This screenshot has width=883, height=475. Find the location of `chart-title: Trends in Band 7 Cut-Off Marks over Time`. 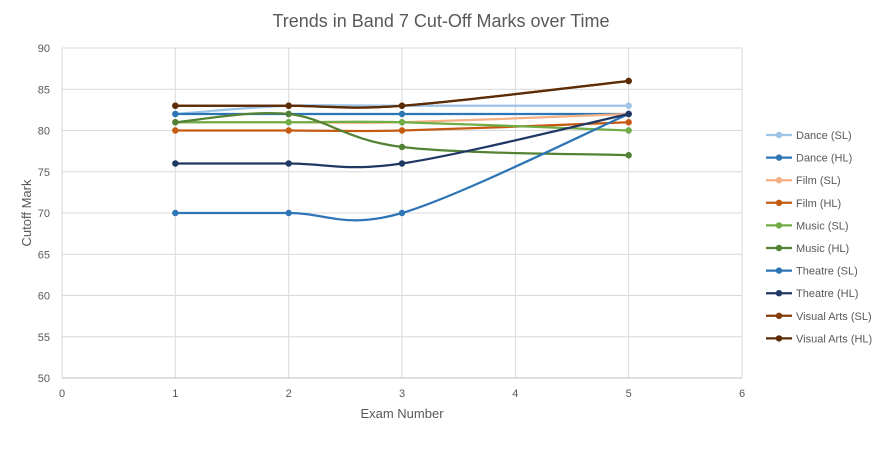

chart-title: Trends in Band 7 Cut-Off Marks over Time is located at coordinates (440, 21).